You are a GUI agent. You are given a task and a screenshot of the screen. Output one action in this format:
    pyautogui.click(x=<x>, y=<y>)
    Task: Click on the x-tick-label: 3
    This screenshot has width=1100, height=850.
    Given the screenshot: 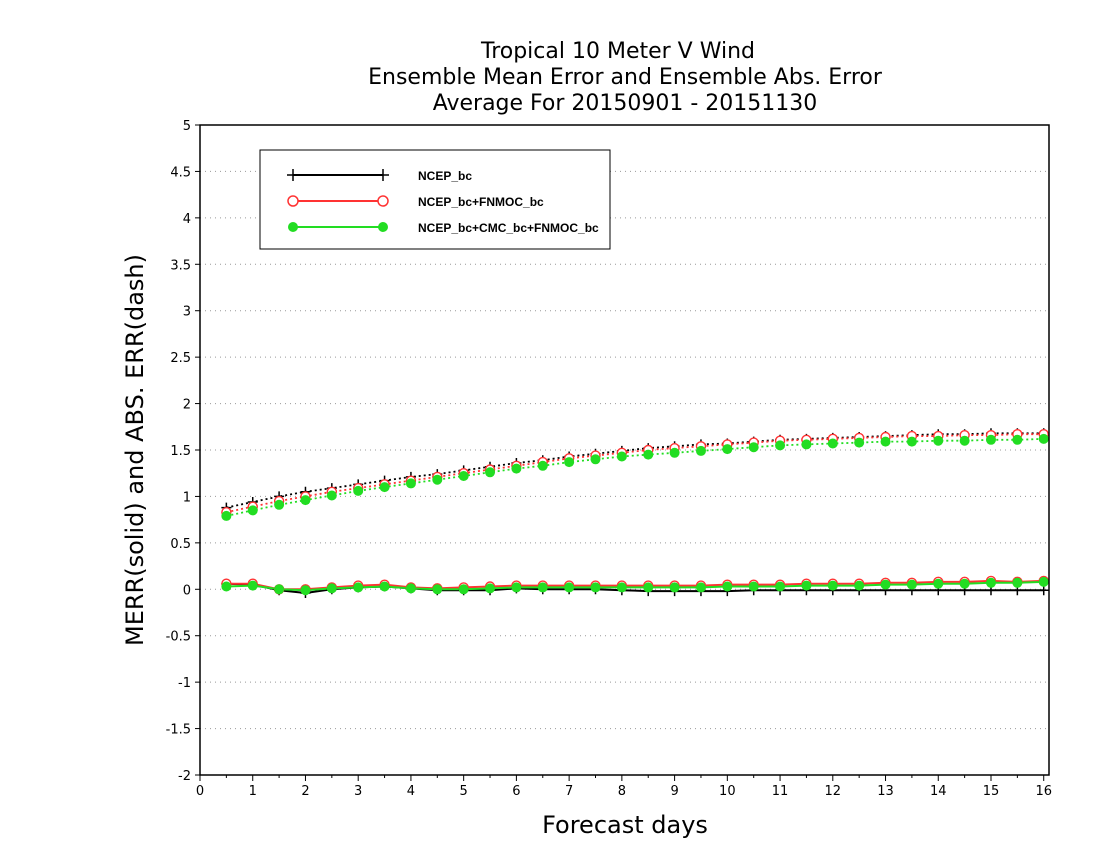 What is the action you would take?
    pyautogui.click(x=358, y=791)
    